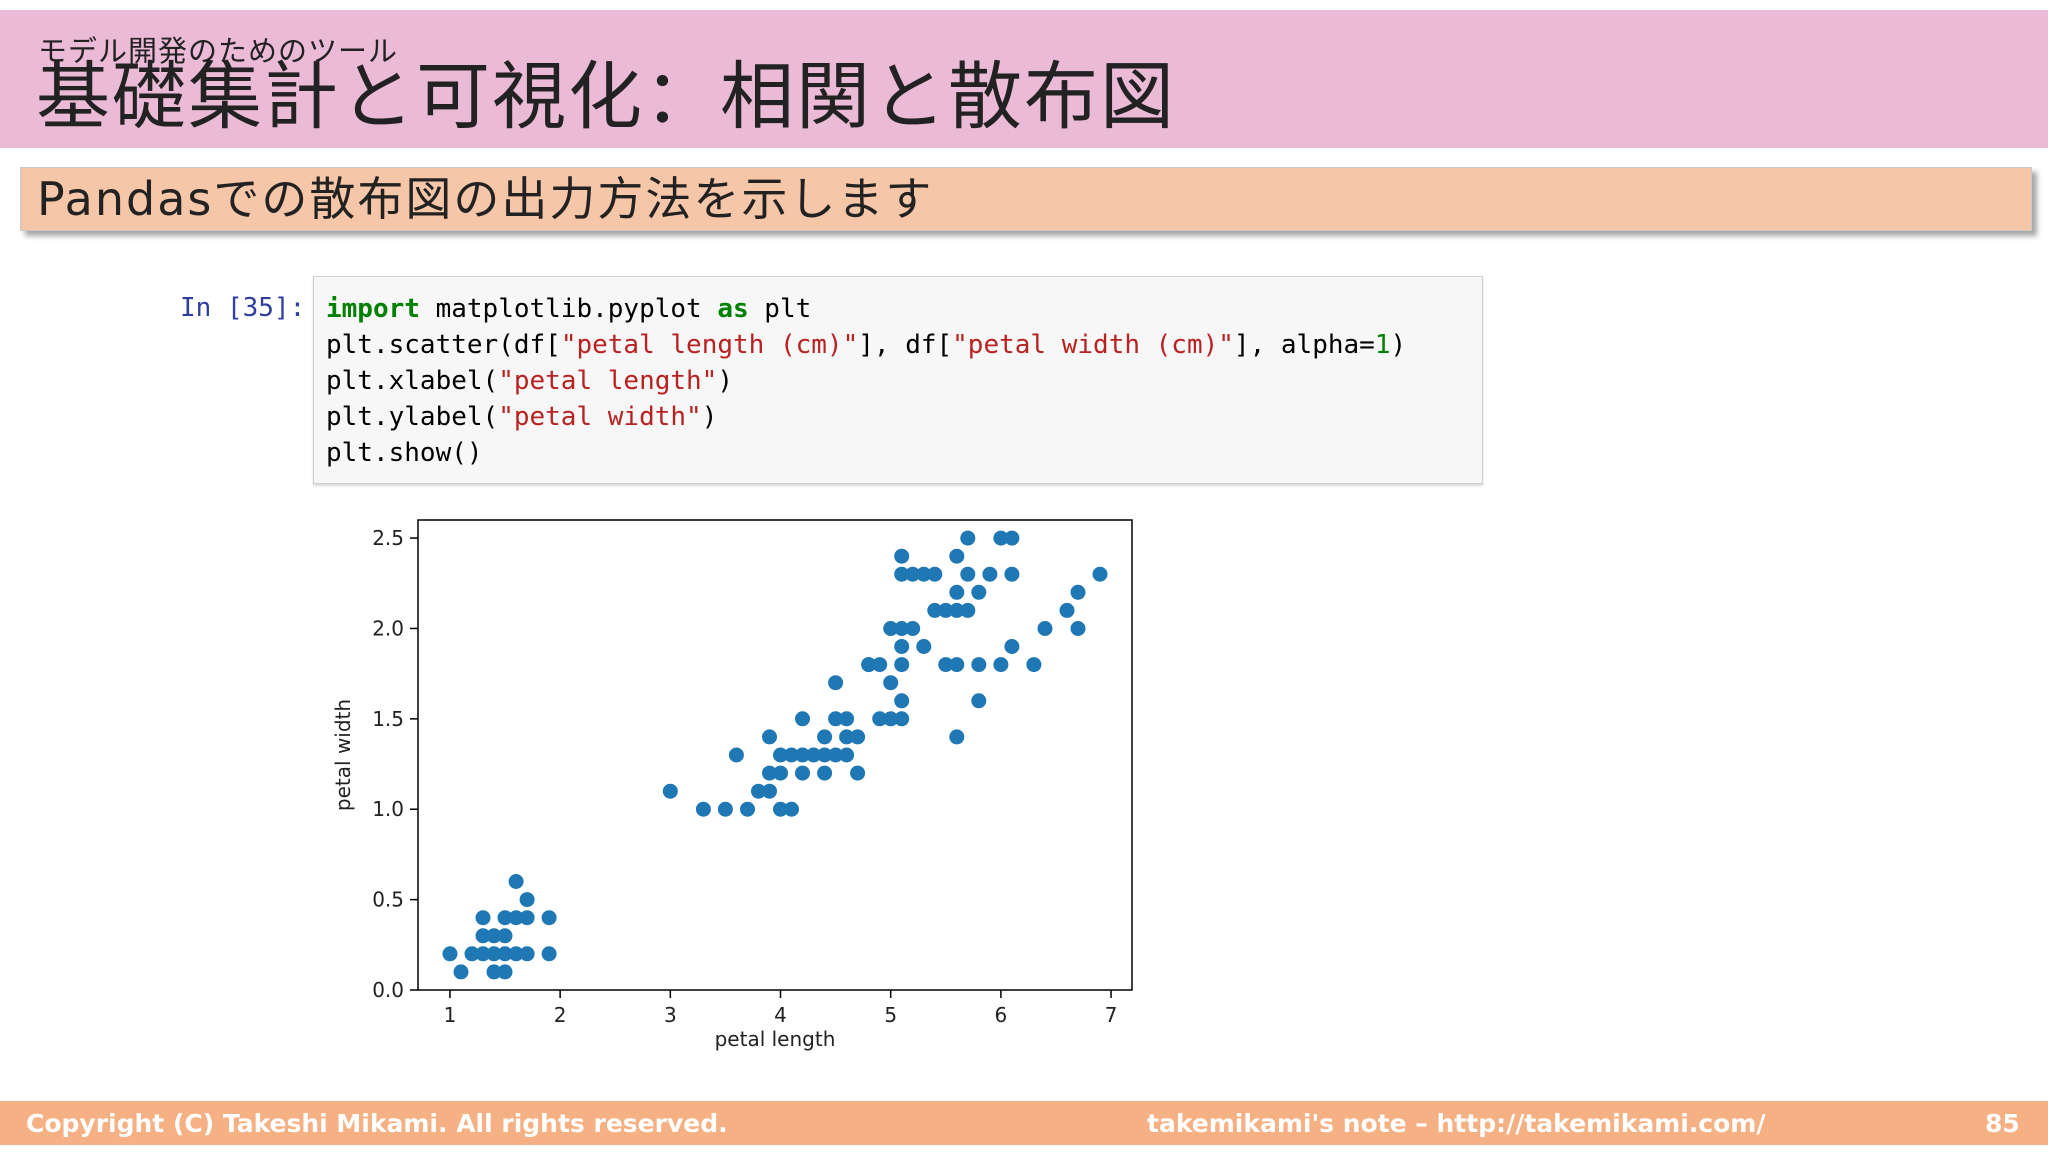 Image resolution: width=2048 pixels, height=1152 pixels. I want to click on code-number: 1, so click(1382, 345).